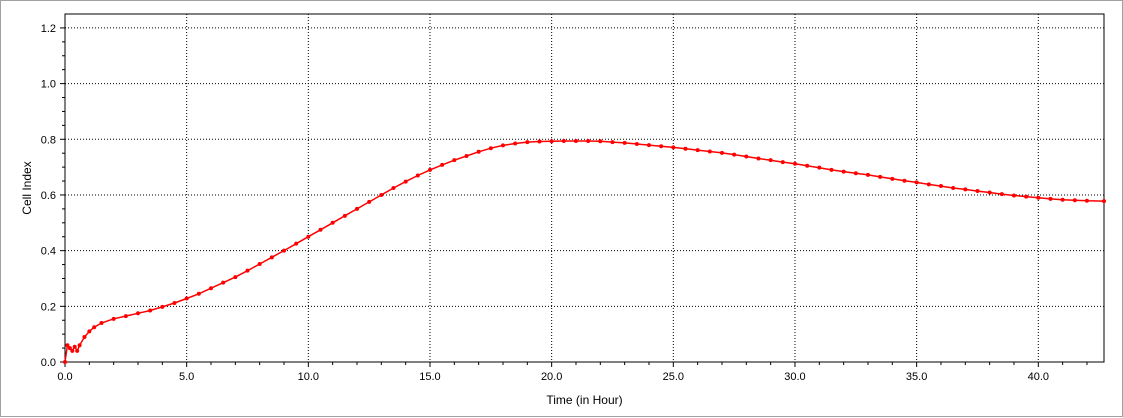 The width and height of the screenshot is (1123, 418). Describe the element at coordinates (673, 377) in the screenshot. I see `x-tick-label: 25.0` at that location.